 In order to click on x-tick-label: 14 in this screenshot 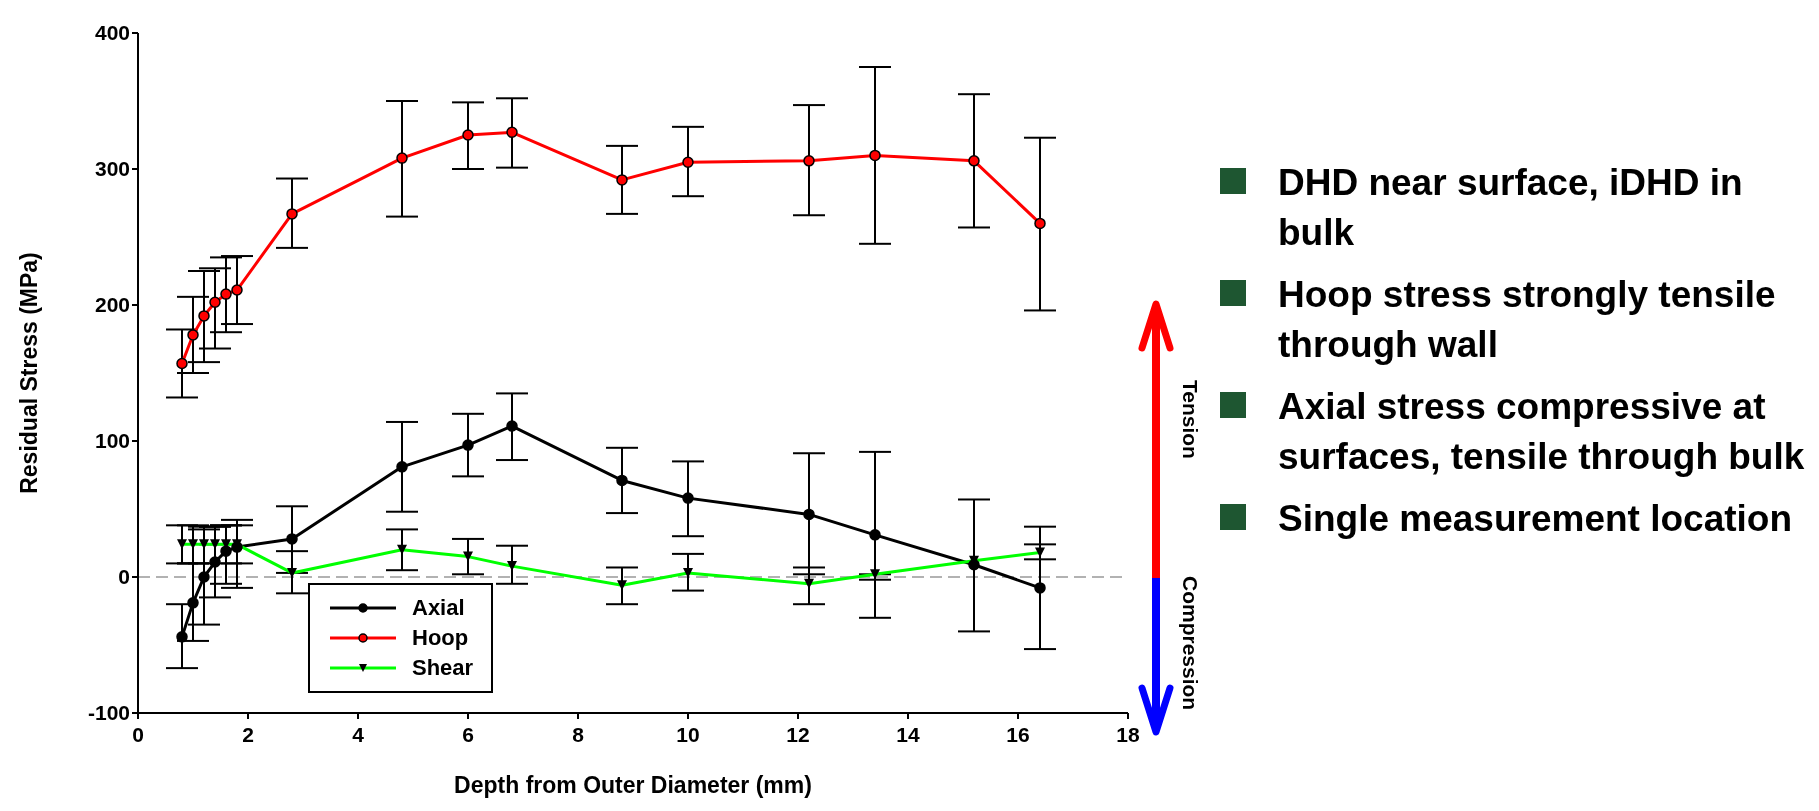, I will do `click(908, 734)`.